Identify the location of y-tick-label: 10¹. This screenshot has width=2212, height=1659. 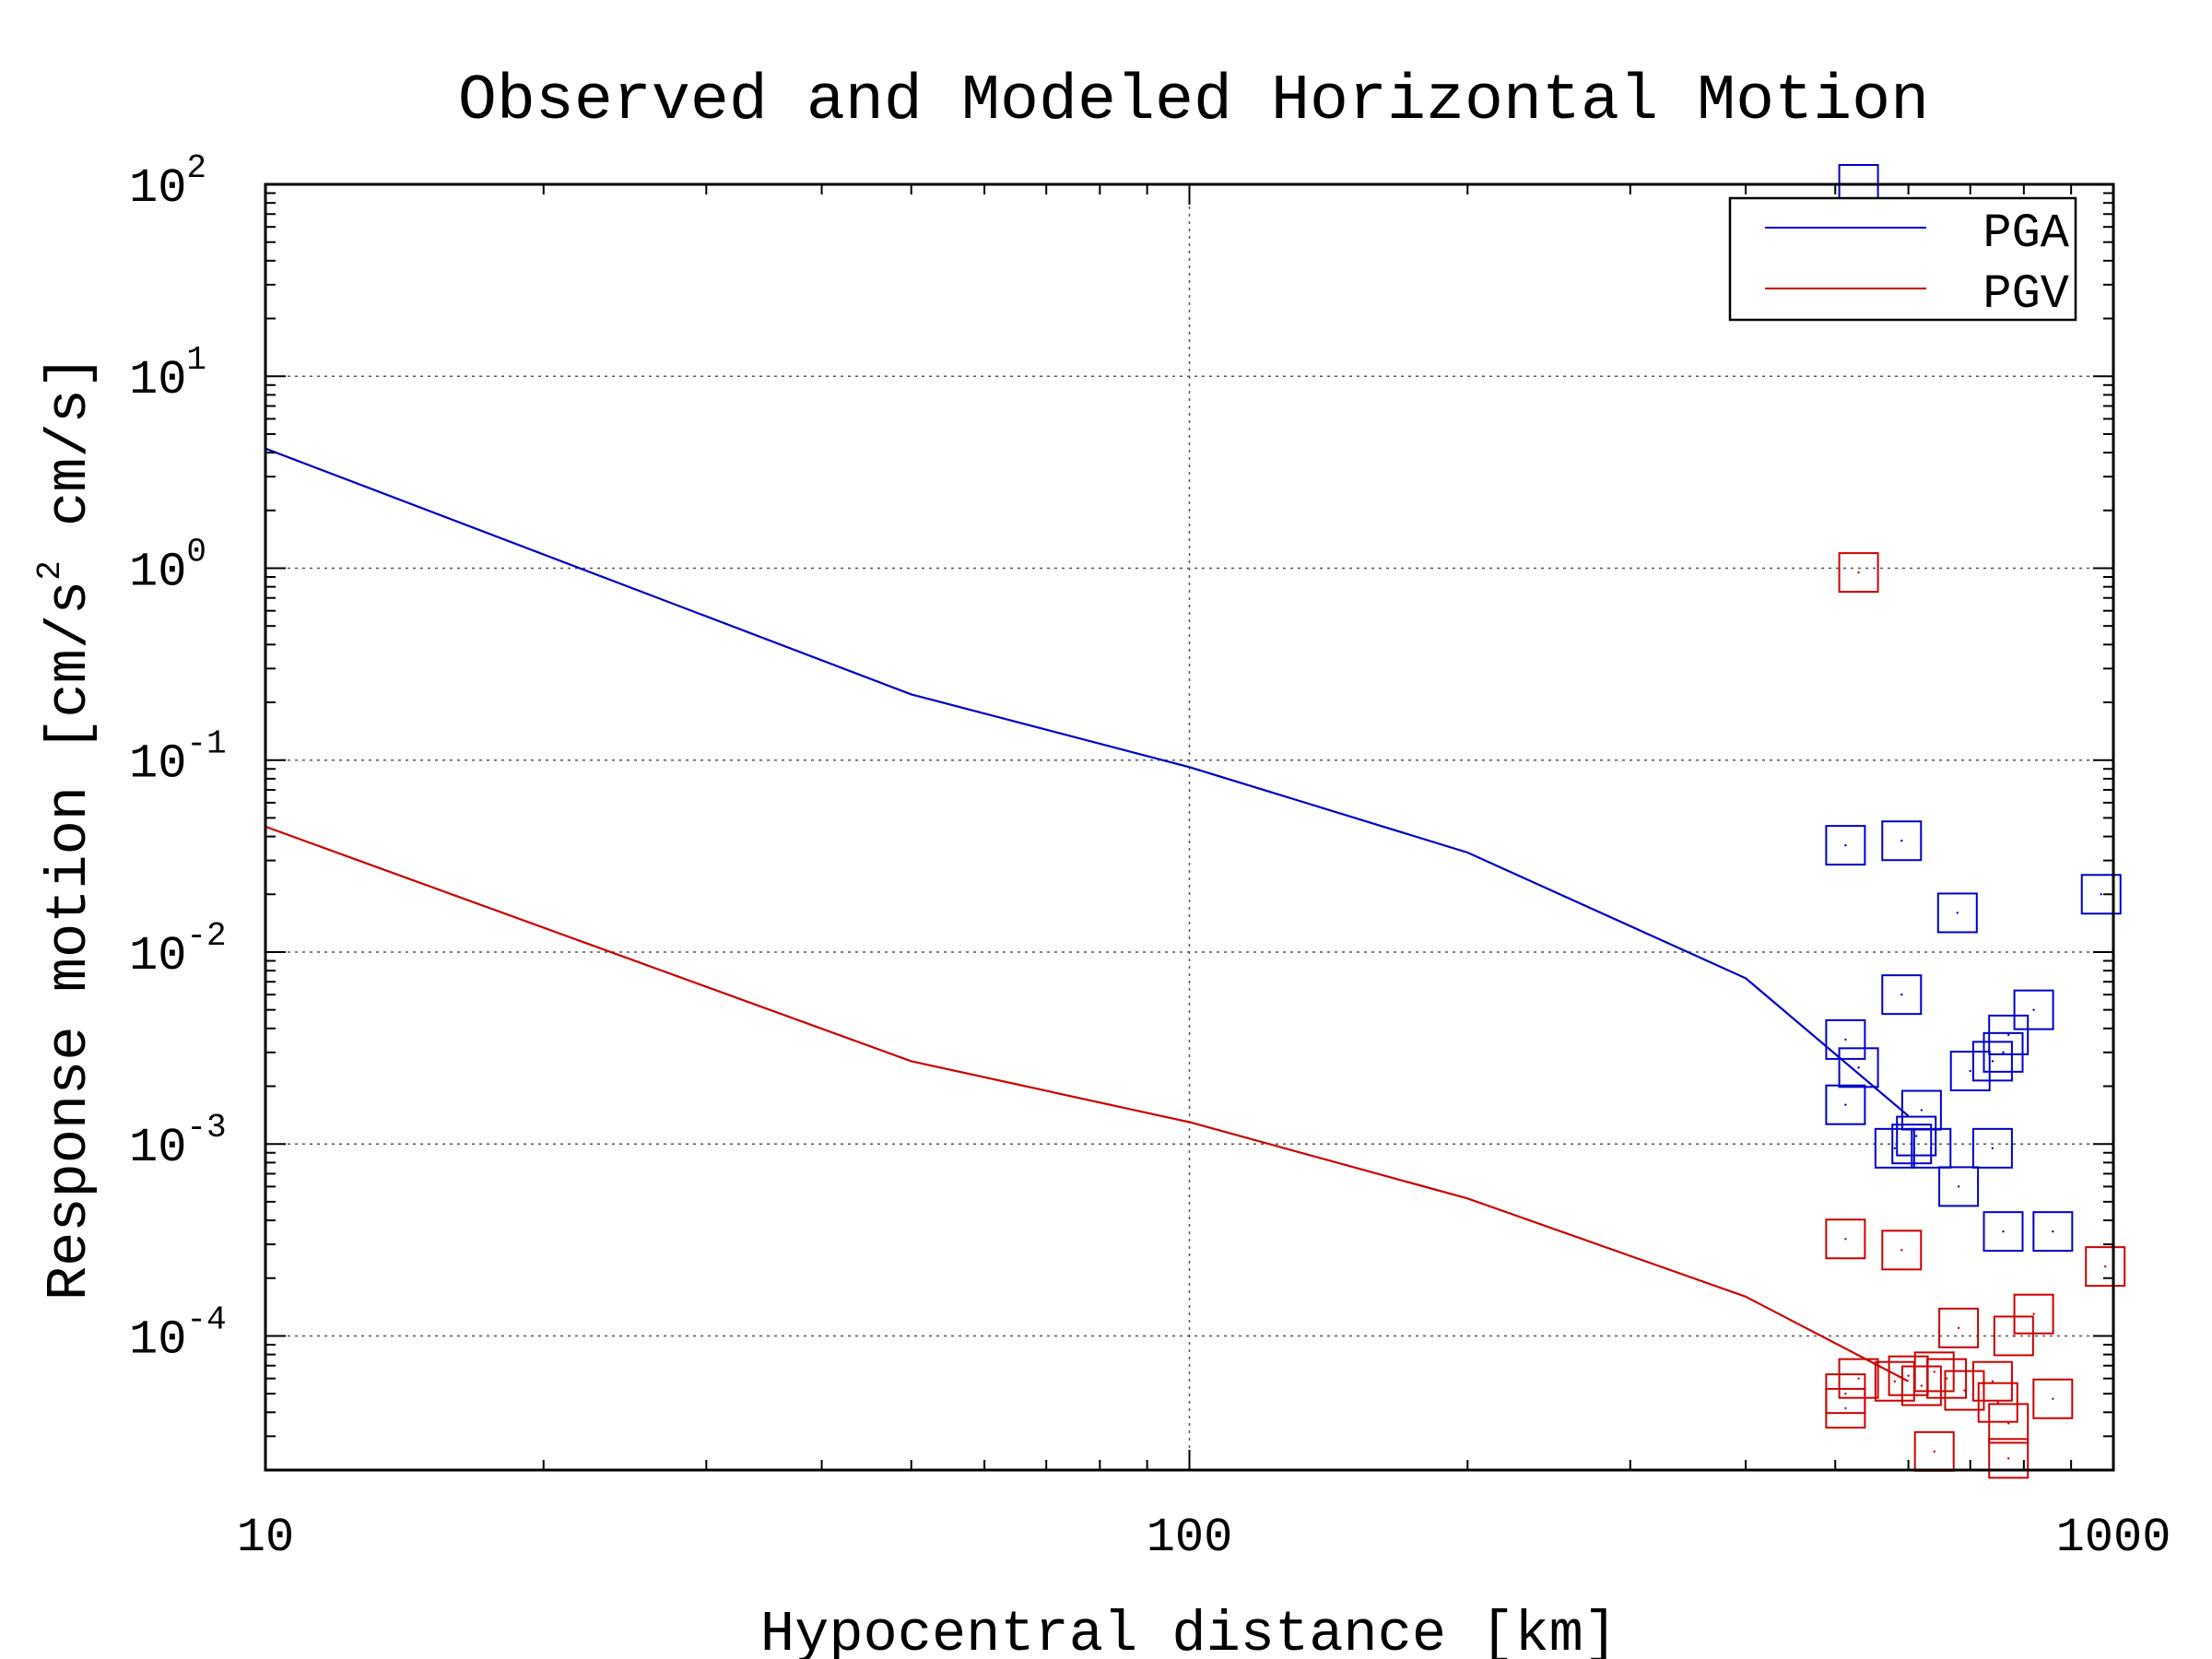
(167, 374).